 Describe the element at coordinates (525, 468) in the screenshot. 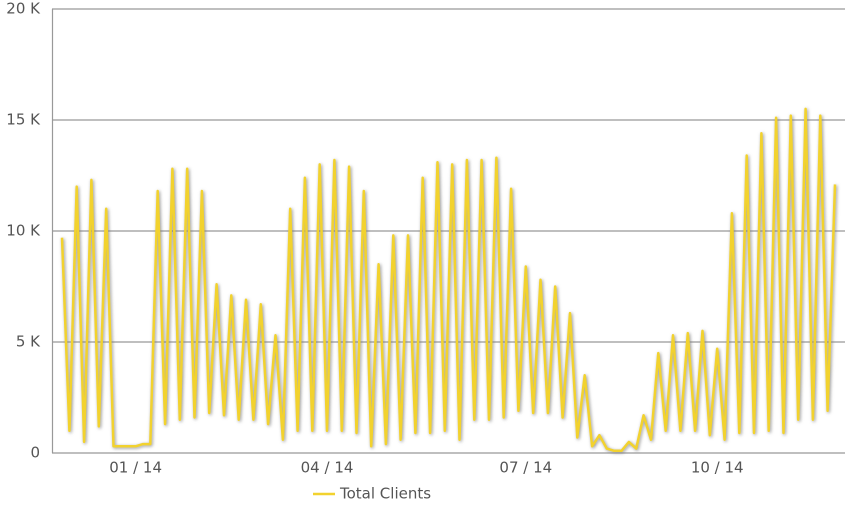

I see `x-tick-label: 07 / 14` at that location.